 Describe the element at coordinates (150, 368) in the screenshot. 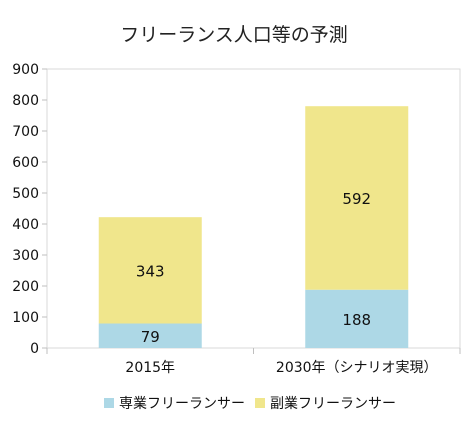

I see `x-tick-label: 2015年` at that location.